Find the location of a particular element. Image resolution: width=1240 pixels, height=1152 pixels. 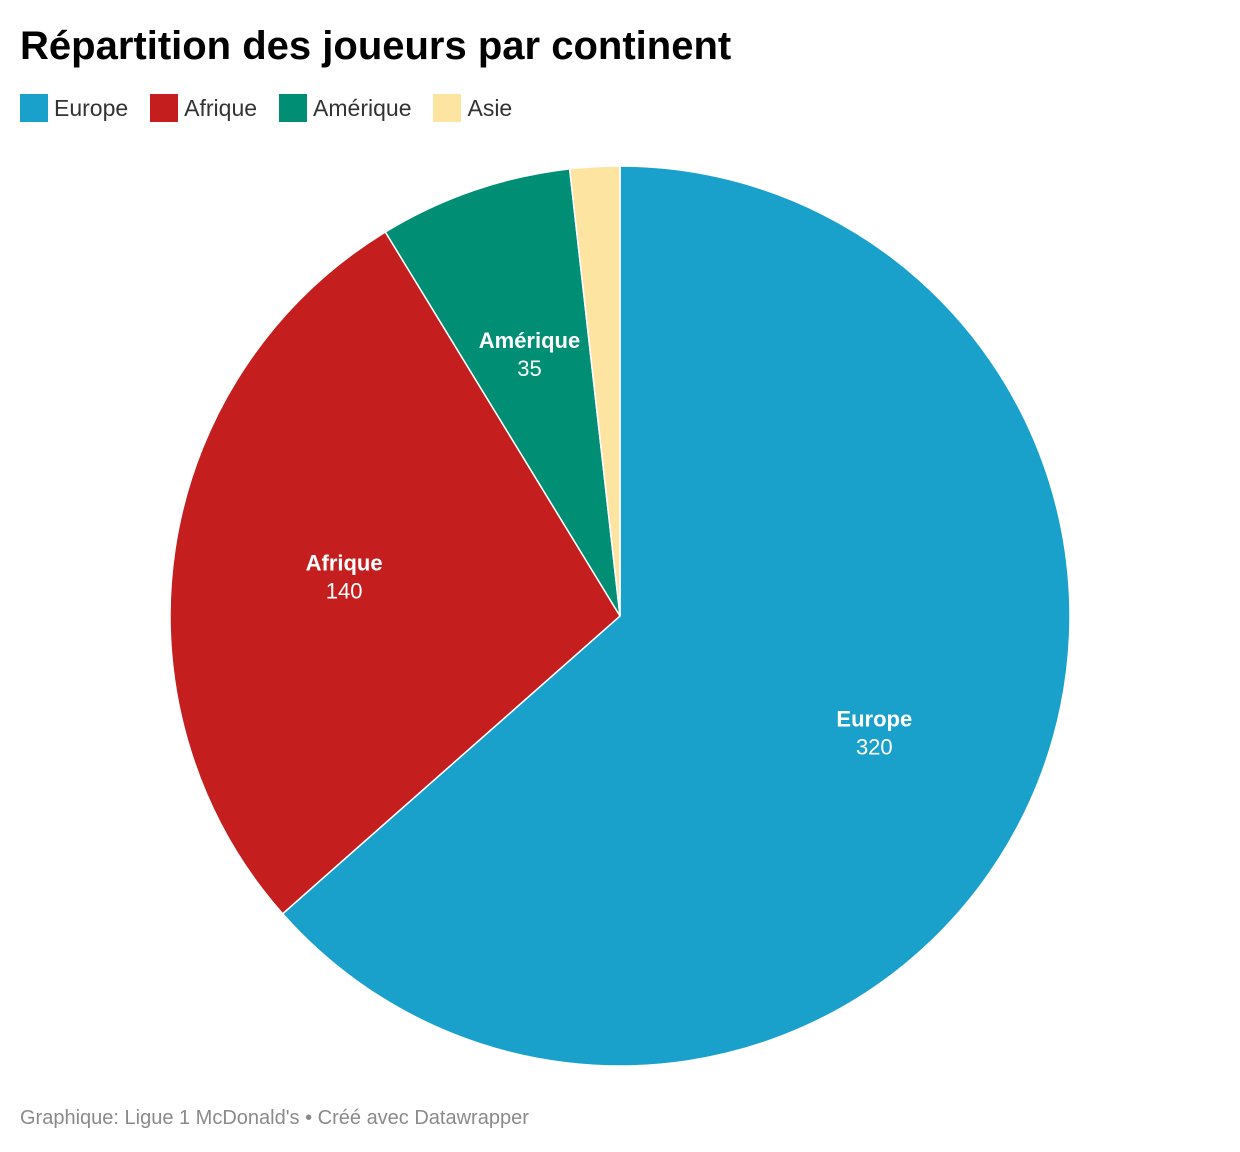

slice-label-afrique: Afrique is located at coordinates (344, 562).